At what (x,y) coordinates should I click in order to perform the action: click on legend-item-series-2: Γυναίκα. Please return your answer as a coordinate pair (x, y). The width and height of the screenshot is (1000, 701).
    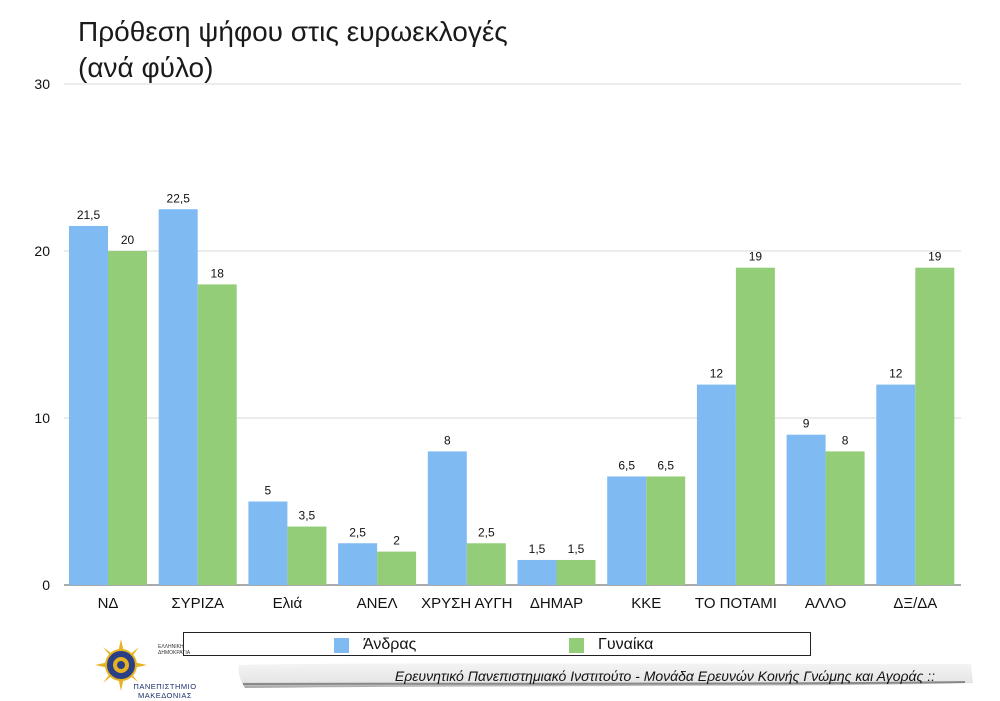
    Looking at the image, I should click on (611, 645).